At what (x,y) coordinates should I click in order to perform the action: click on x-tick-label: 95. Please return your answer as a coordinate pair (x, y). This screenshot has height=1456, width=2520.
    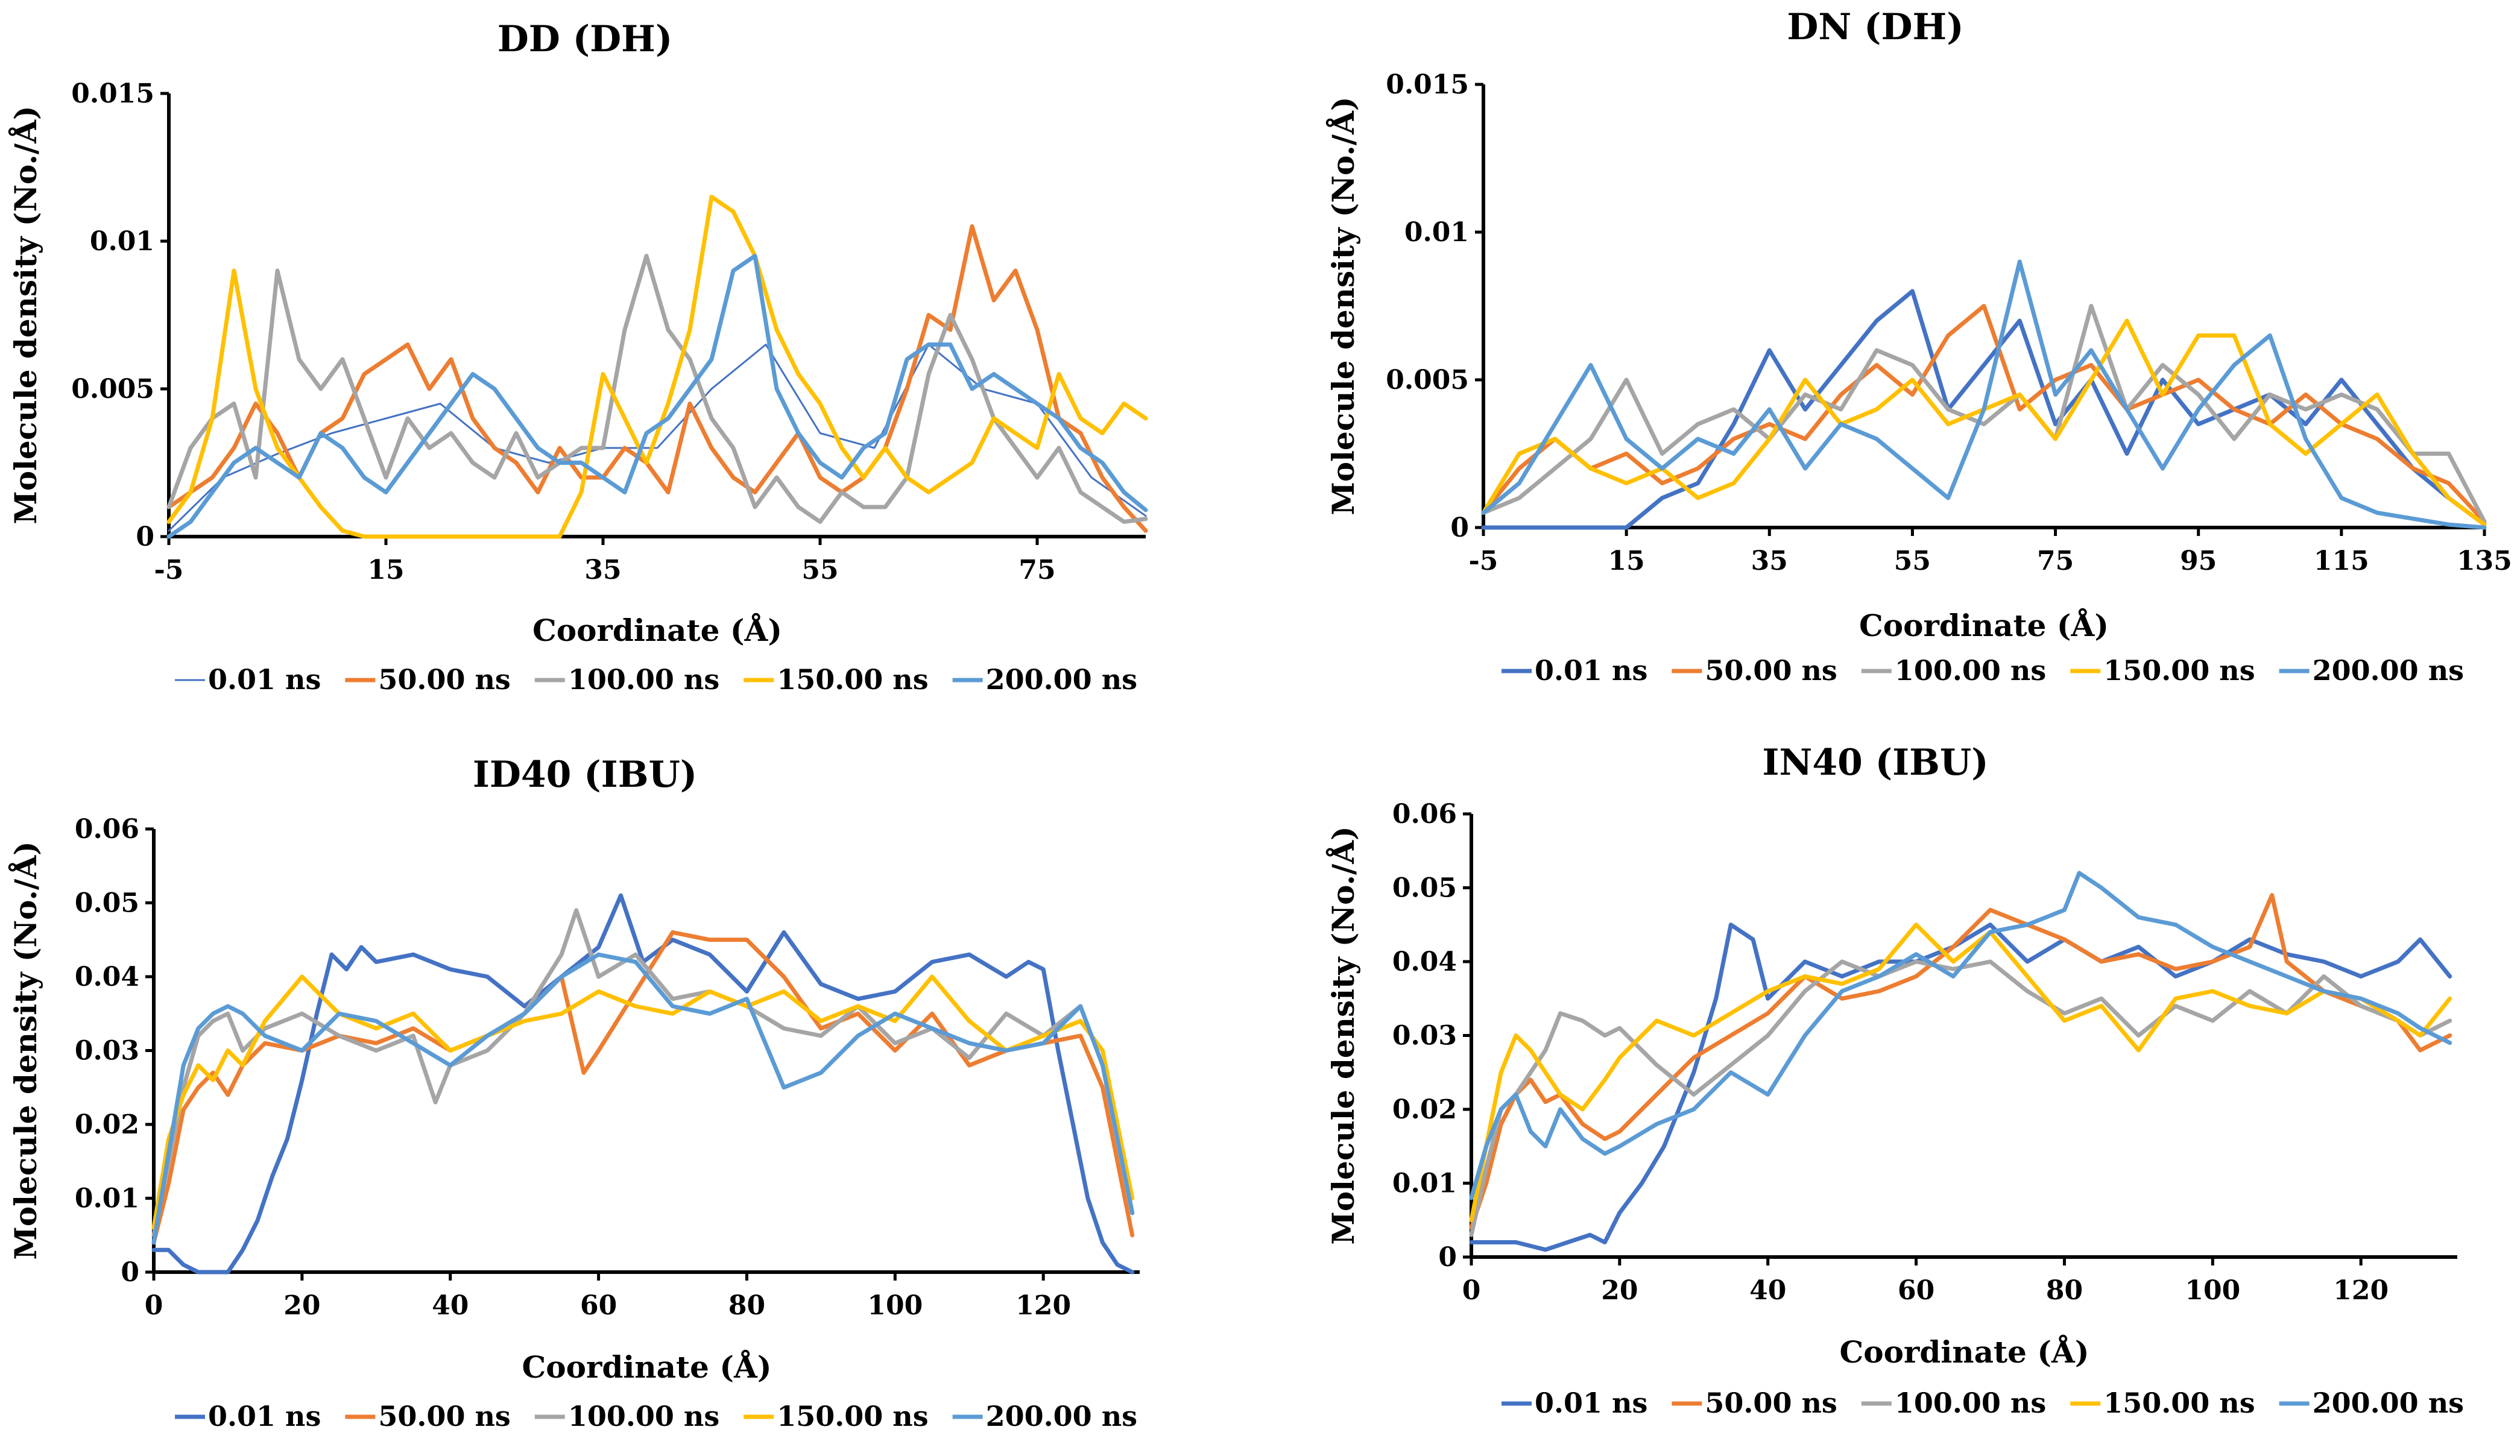
    Looking at the image, I should click on (2198, 561).